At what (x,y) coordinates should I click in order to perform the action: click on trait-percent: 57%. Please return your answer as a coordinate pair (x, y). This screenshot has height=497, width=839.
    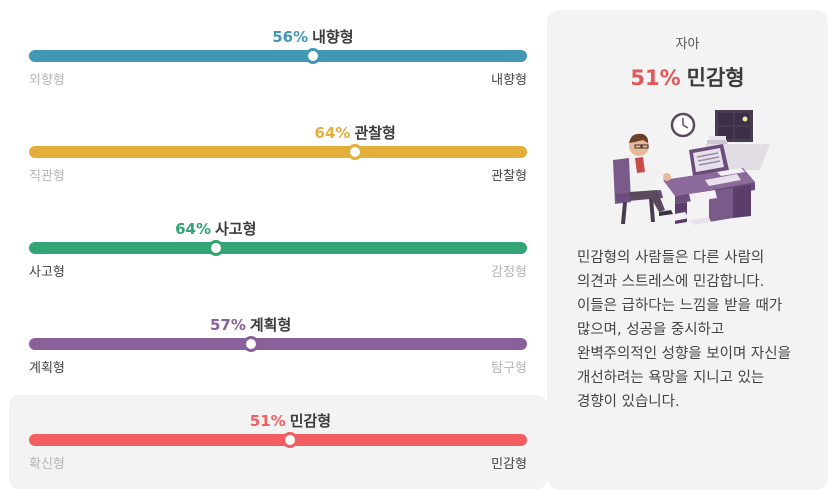
    Looking at the image, I should click on (227, 325).